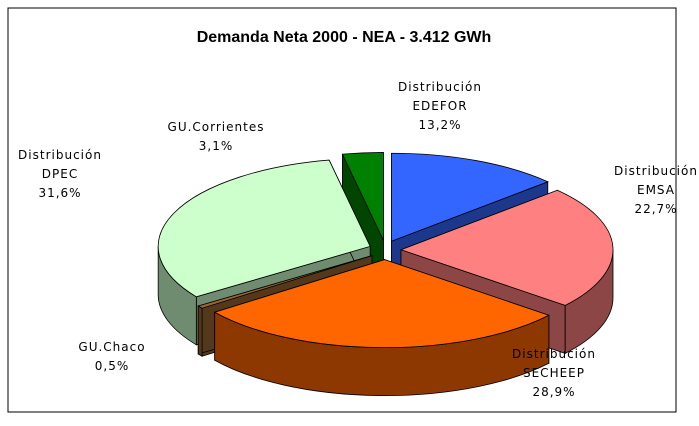 Image resolution: width=699 pixels, height=426 pixels. Describe the element at coordinates (656, 180) in the screenshot. I see `slice-category-label: Distribución EMSA` at that location.